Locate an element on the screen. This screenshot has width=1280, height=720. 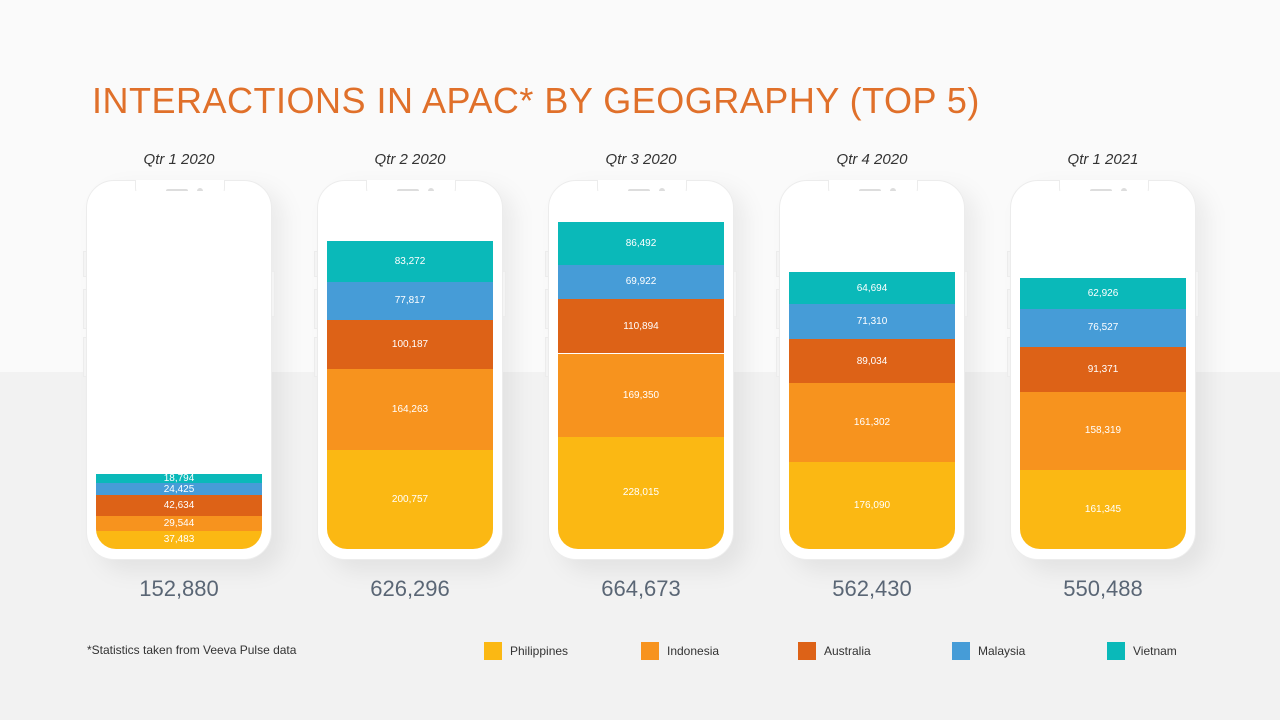
phone-screen: 37,483 29,544 42,634 24,425 18,794 is located at coordinates (179, 370).